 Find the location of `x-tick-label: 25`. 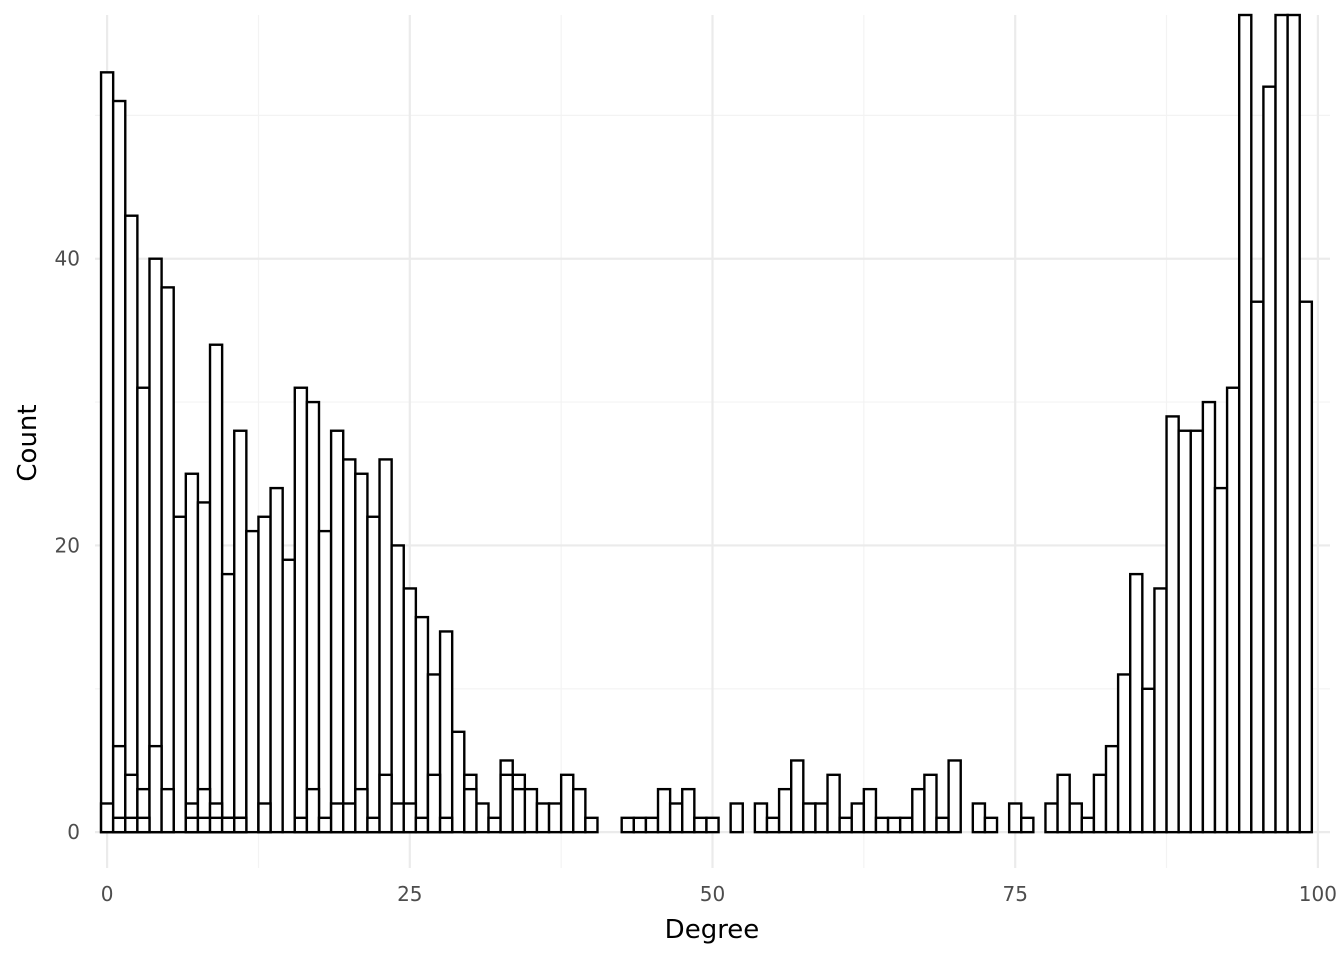

x-tick-label: 25 is located at coordinates (409, 894).